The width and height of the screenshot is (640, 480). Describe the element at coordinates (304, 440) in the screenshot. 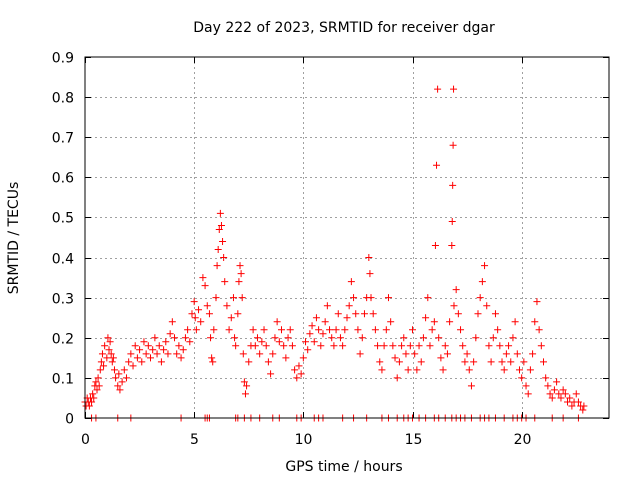

I see `x-tick-label: 10` at that location.